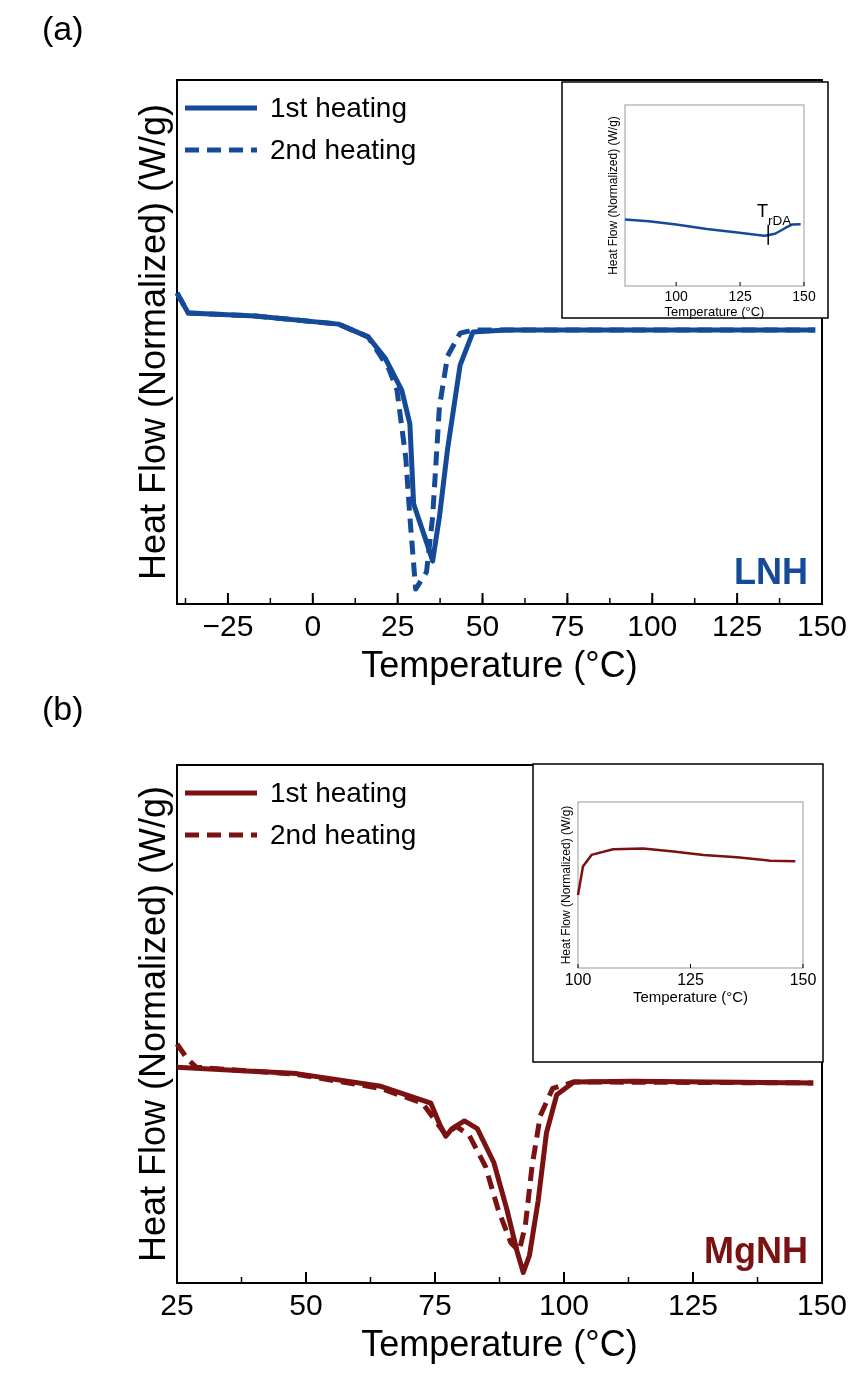  I want to click on annotation: LNH, so click(771, 571).